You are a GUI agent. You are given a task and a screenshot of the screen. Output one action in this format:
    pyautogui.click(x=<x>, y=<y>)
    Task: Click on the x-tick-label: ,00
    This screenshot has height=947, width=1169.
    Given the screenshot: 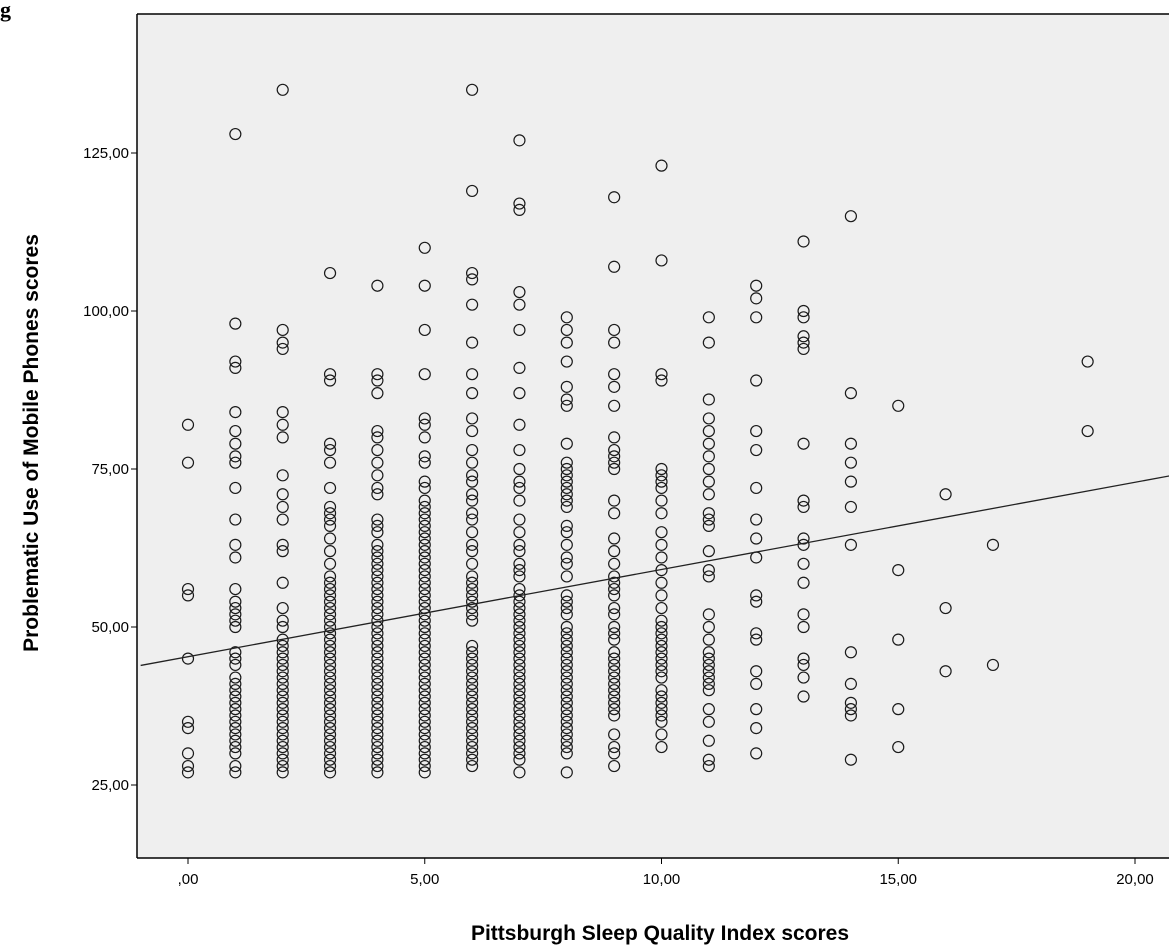 What is the action you would take?
    pyautogui.click(x=188, y=879)
    